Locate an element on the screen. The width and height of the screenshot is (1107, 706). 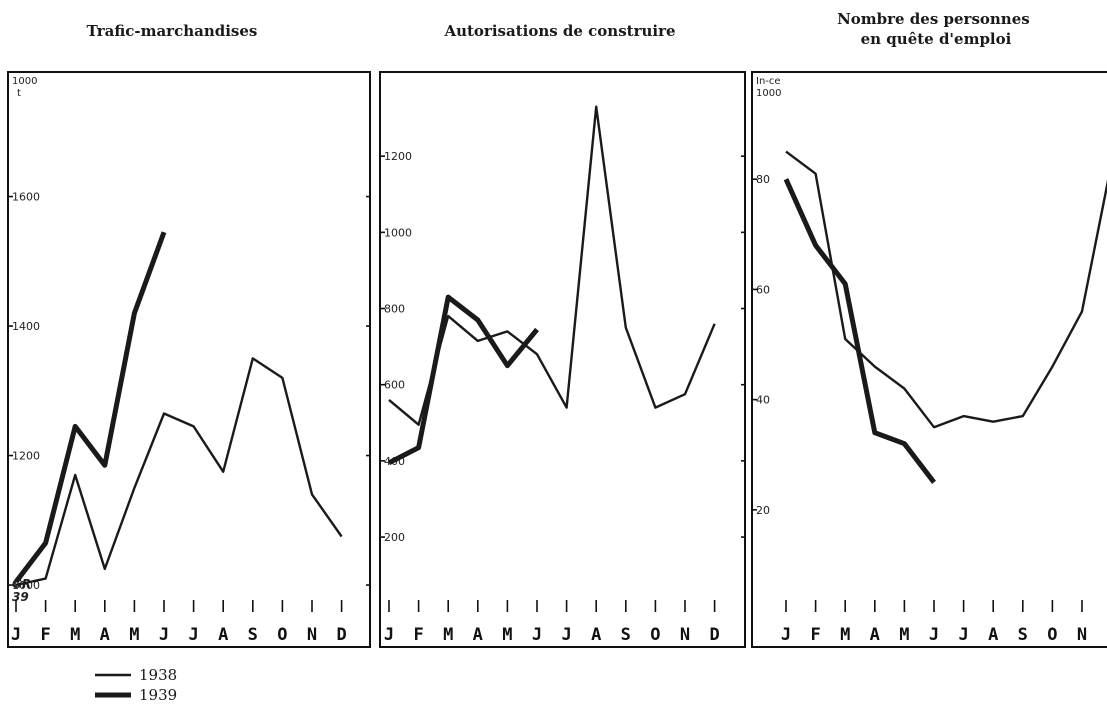
chart-1-xtick-label-7: A is located at coordinates (223, 635).